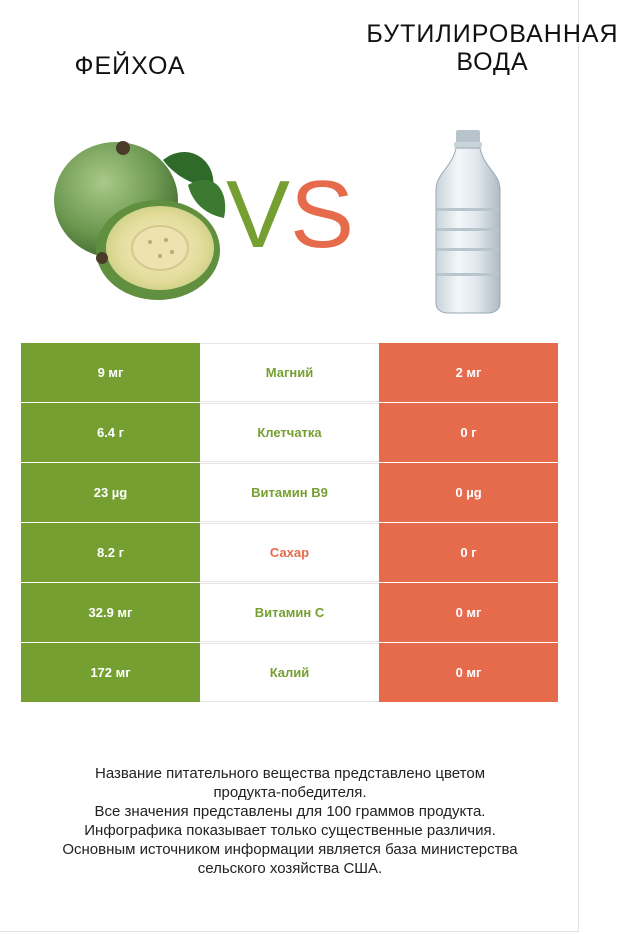 This screenshot has width=625, height=934. I want to click on left-value-cell: 6.4 г, so click(110, 432).